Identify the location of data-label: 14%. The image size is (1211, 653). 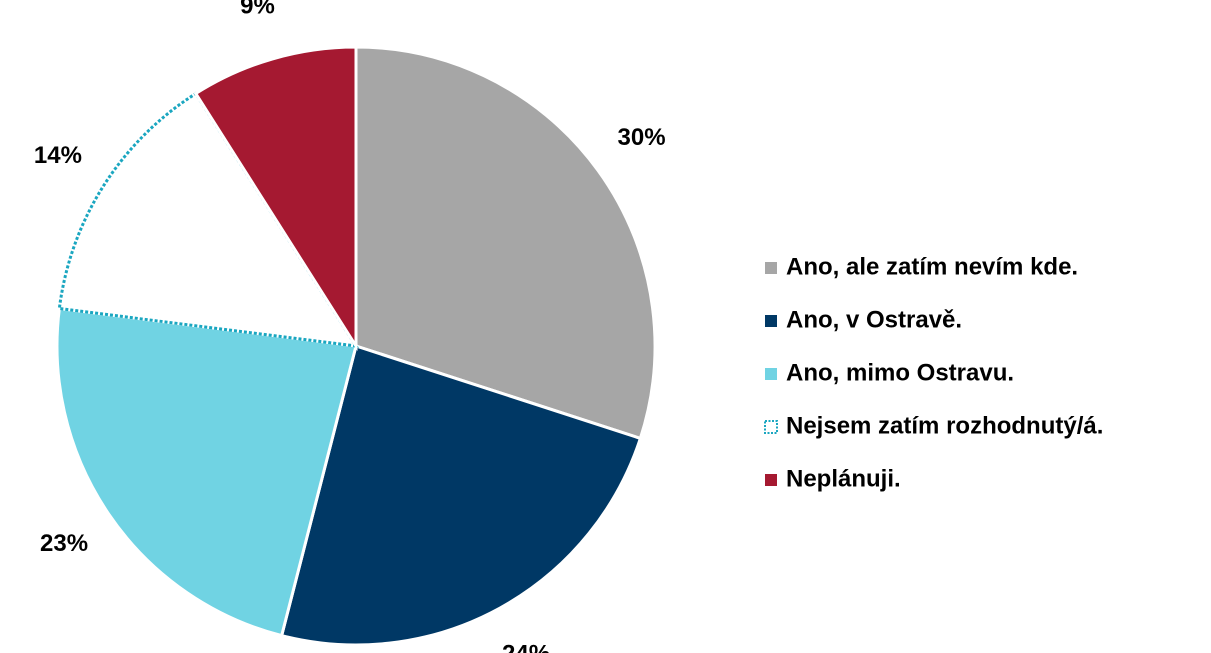
(58, 155).